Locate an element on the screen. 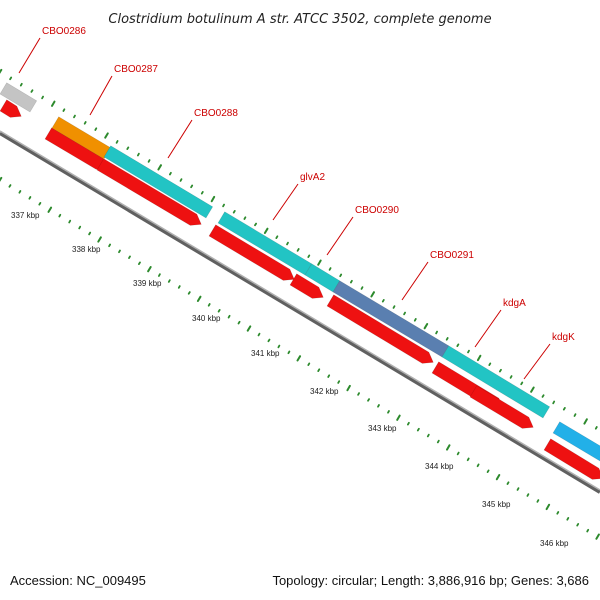 This screenshot has width=600, height=600. gene-label: CBO0286 is located at coordinates (64, 31).